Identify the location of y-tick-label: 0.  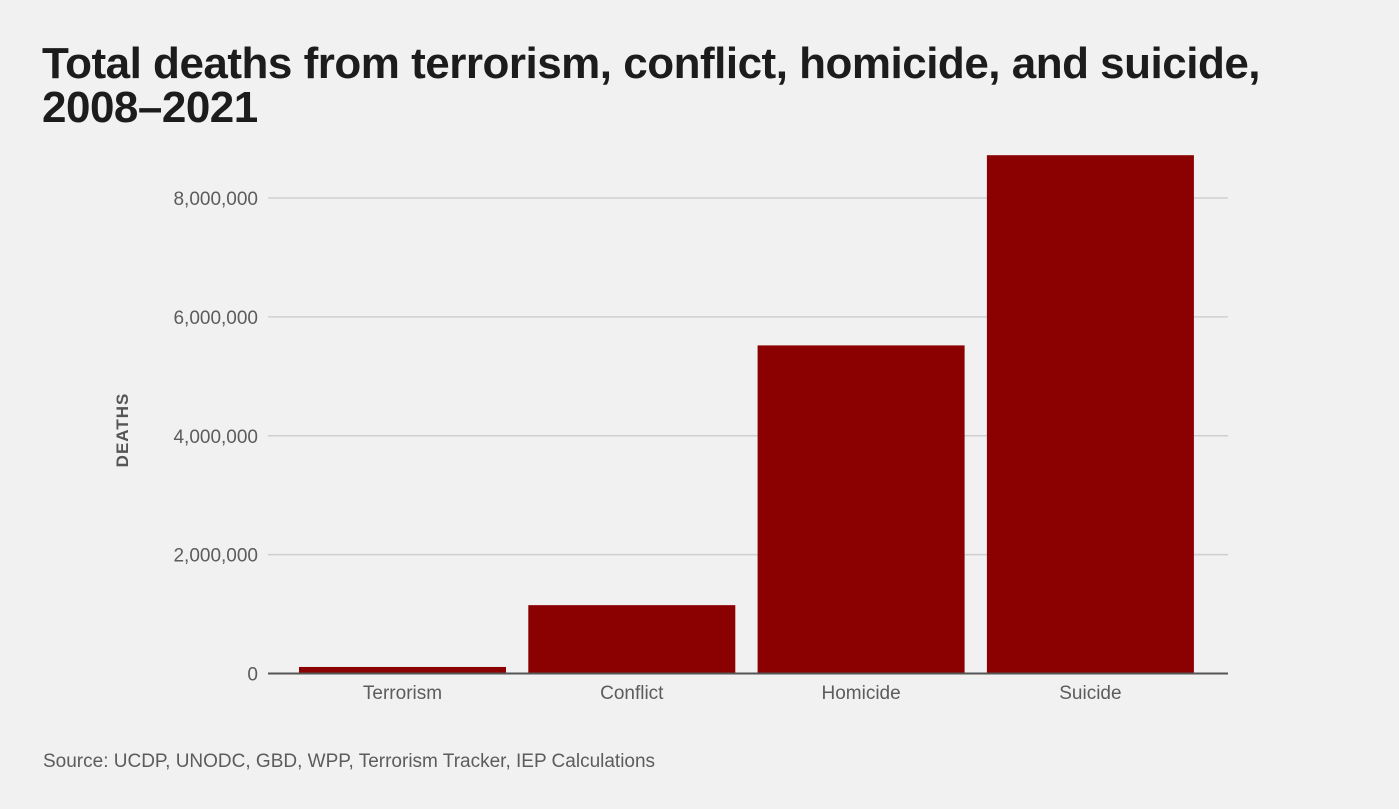
(252, 675).